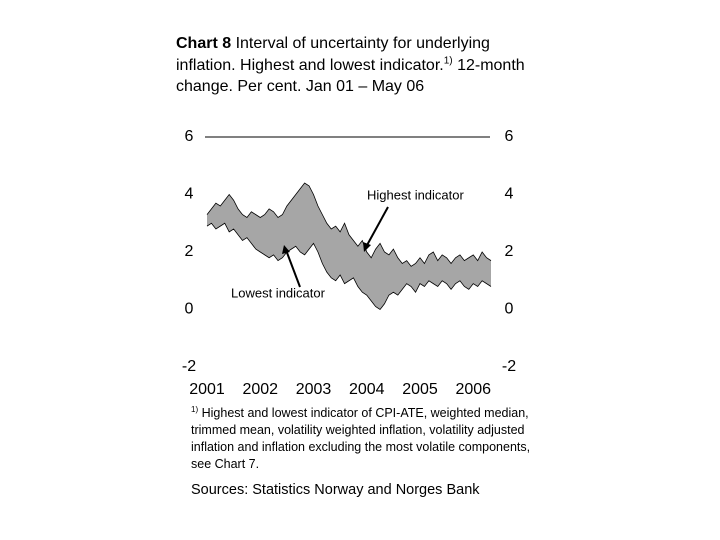  I want to click on y-tick-label: 0, so click(189, 309).